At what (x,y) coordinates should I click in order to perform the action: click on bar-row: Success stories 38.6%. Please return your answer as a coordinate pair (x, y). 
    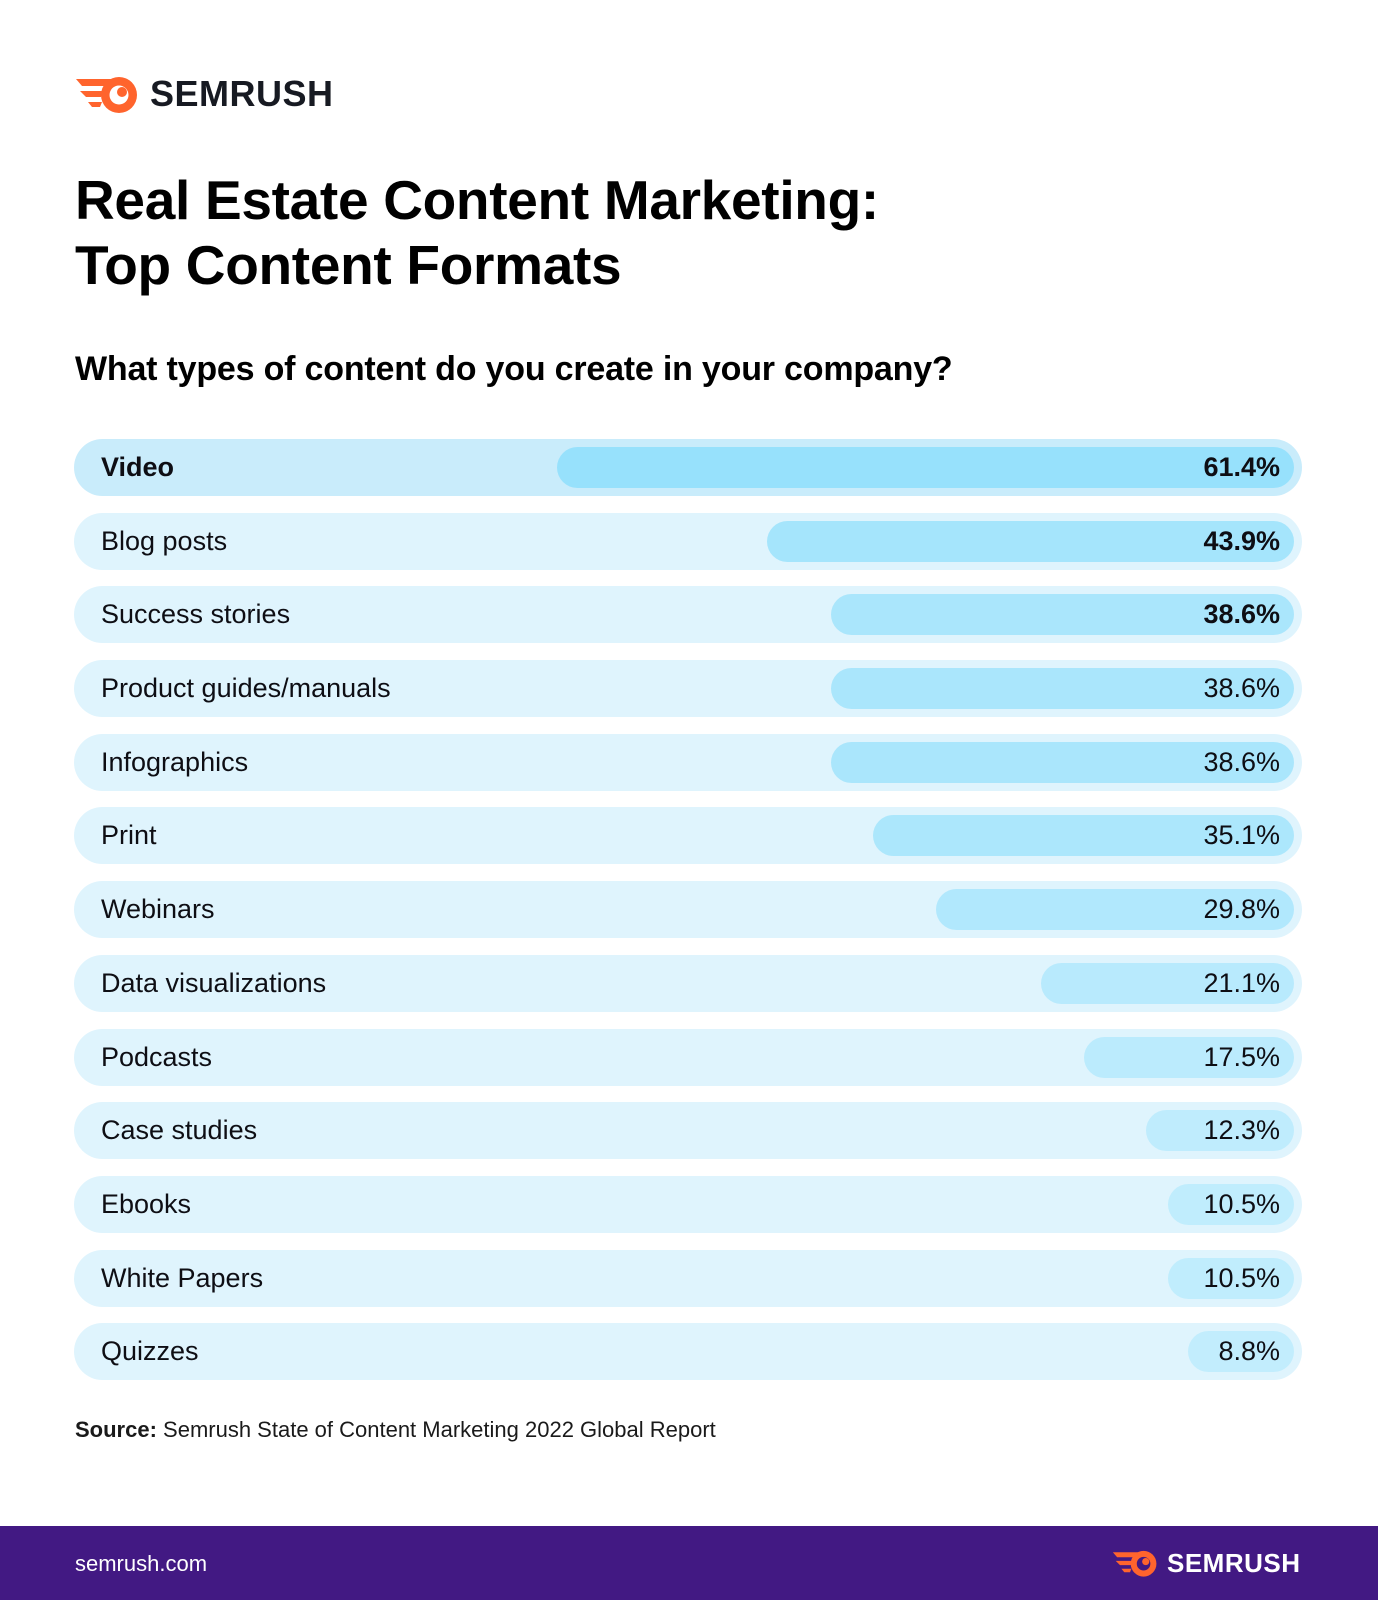
    Looking at the image, I should click on (688, 615).